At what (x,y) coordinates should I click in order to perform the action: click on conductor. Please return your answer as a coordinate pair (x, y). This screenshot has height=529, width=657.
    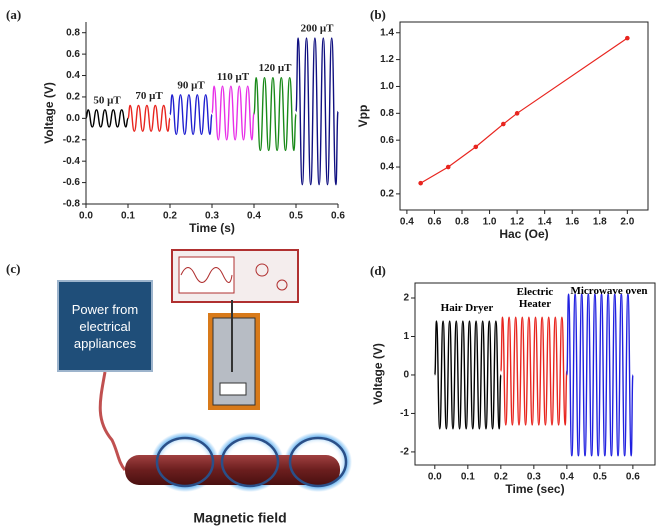
    Looking at the image, I should click on (232, 470).